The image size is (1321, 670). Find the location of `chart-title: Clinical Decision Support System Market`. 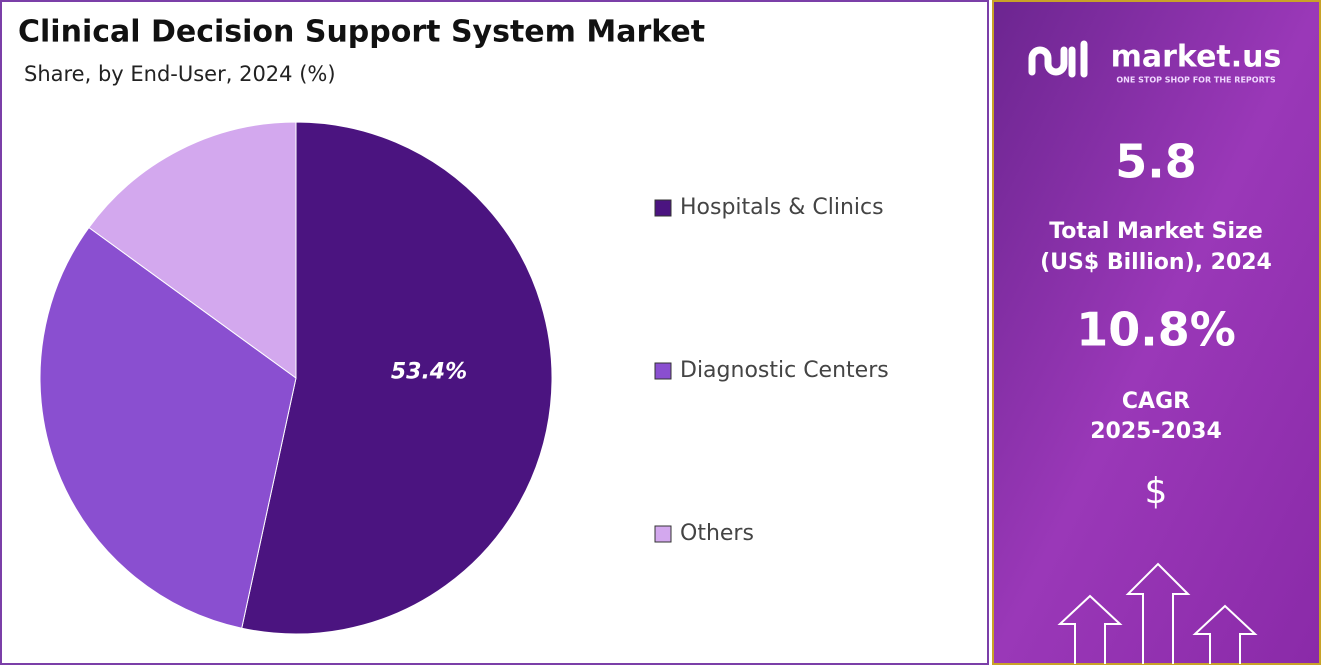

chart-title: Clinical Decision Support System Market is located at coordinates (361, 32).